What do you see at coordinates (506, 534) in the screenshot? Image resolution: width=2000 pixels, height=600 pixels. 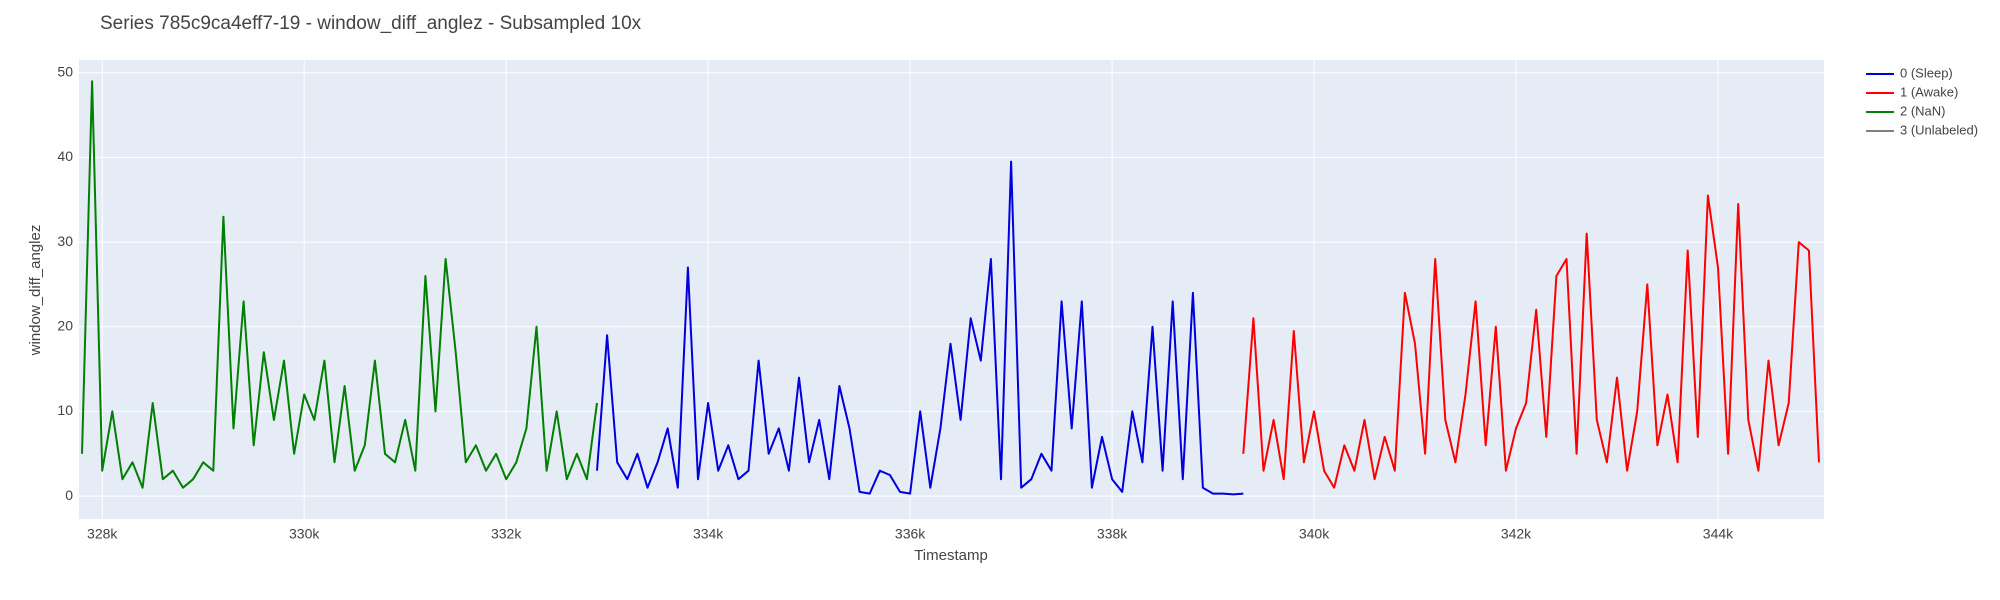 I see `x-tick-label: 332k` at bounding box center [506, 534].